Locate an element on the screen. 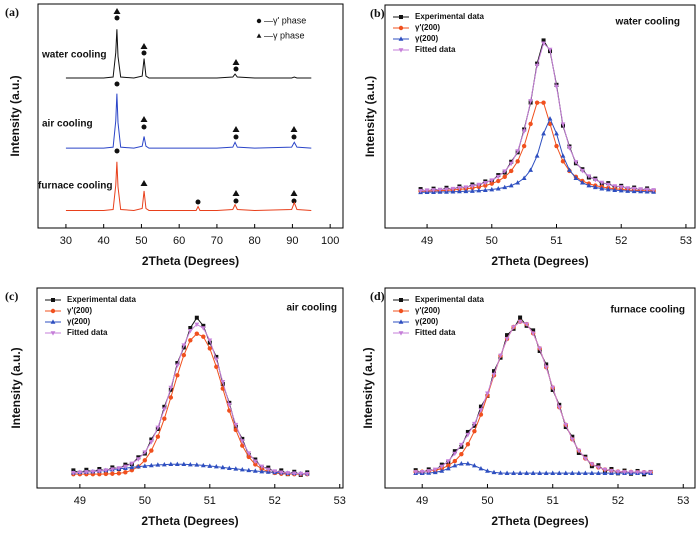  series-label: air cooling is located at coordinates (67, 124).